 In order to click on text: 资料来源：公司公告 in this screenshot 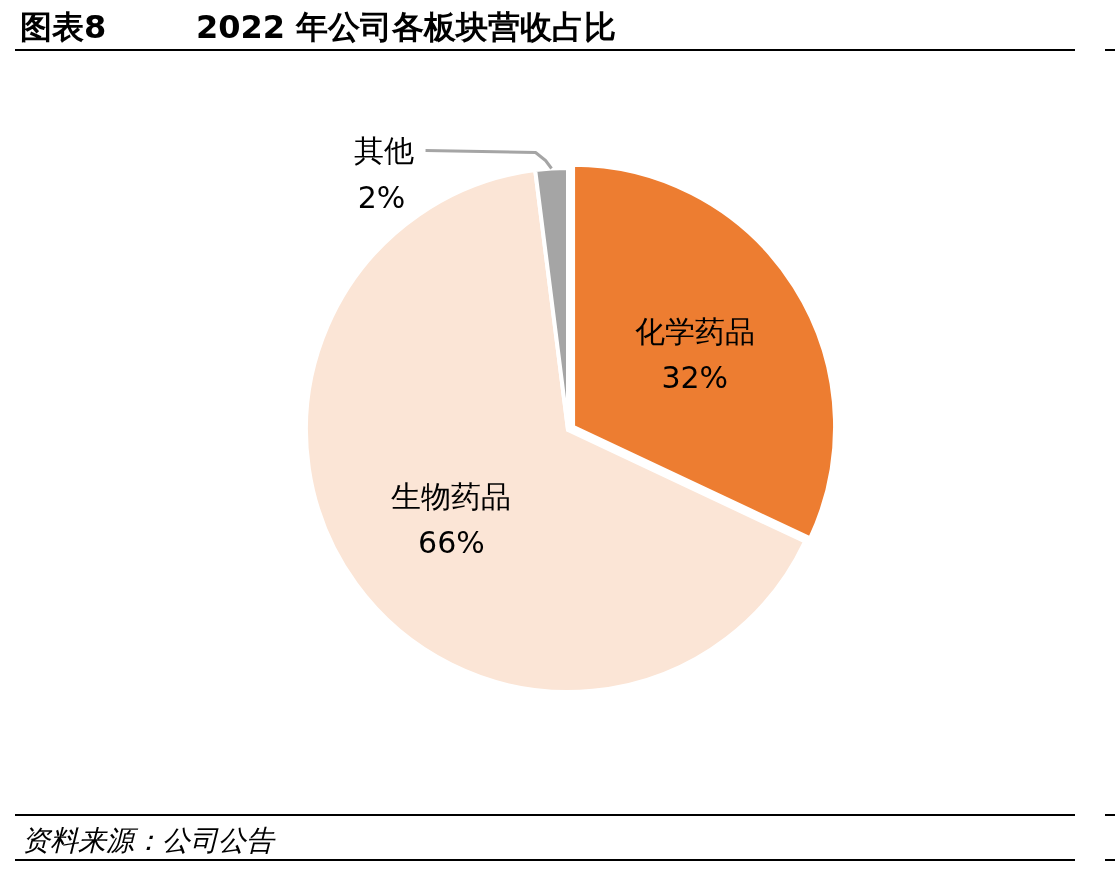, I will do `click(149, 840)`.